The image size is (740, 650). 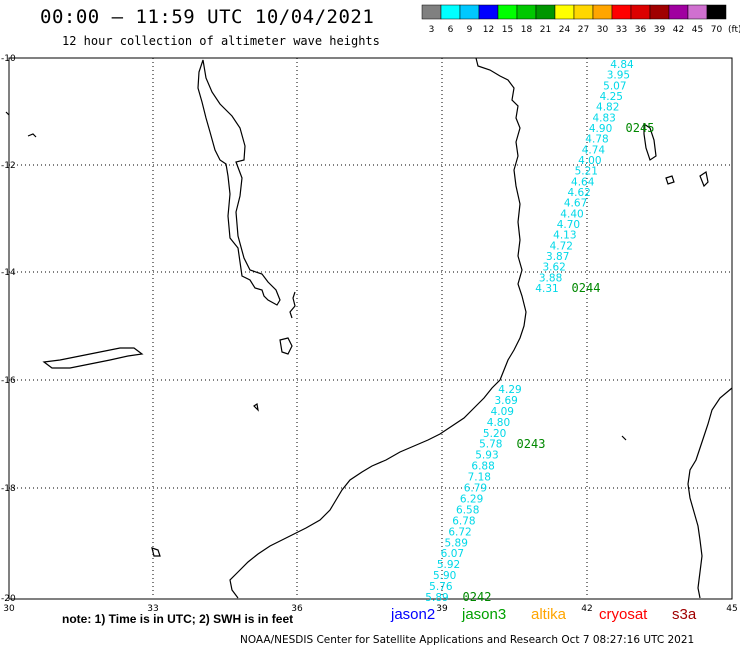 I want to click on satellite-jason2: jason2, so click(x=413, y=614).